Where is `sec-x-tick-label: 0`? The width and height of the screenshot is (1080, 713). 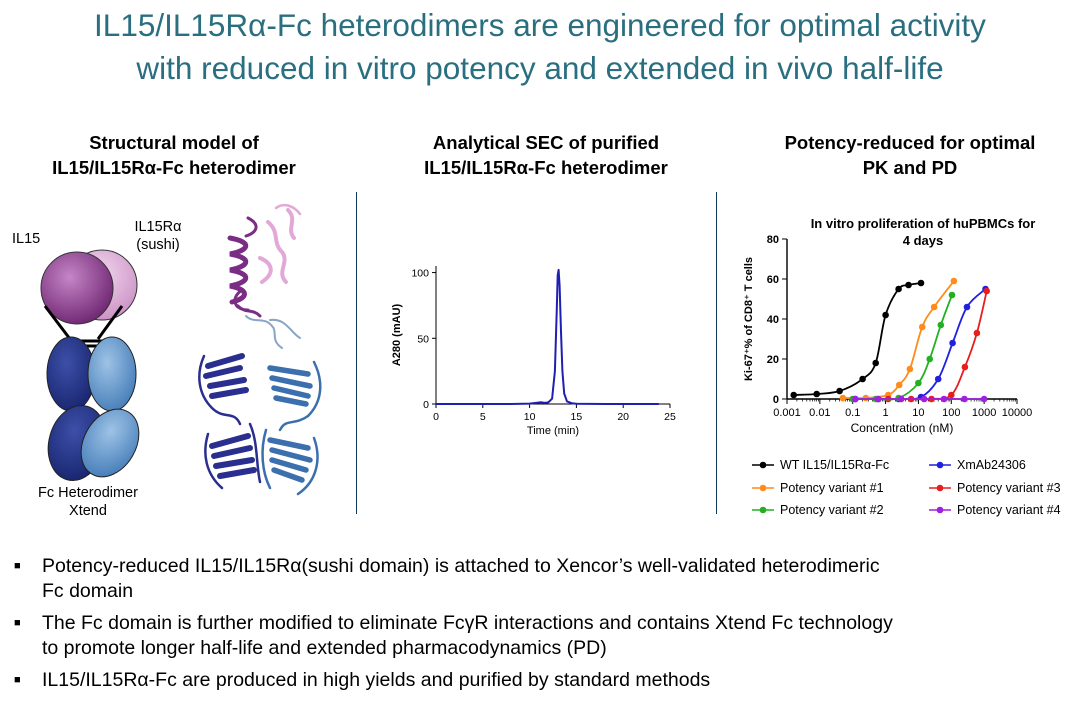
sec-x-tick-label: 0 is located at coordinates (436, 417).